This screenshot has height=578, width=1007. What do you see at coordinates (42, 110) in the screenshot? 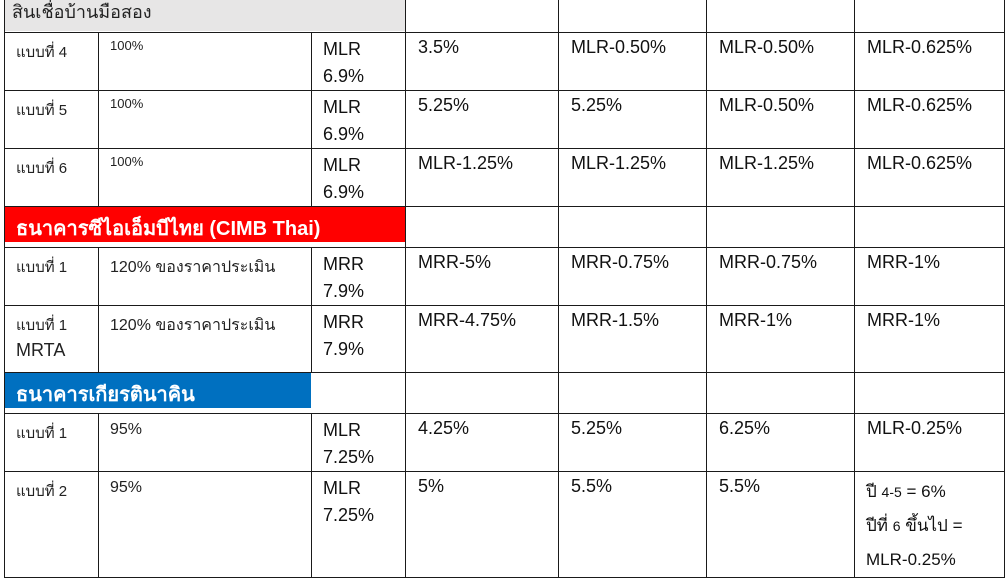
I see `plan-label: แบบที่ 5` at bounding box center [42, 110].